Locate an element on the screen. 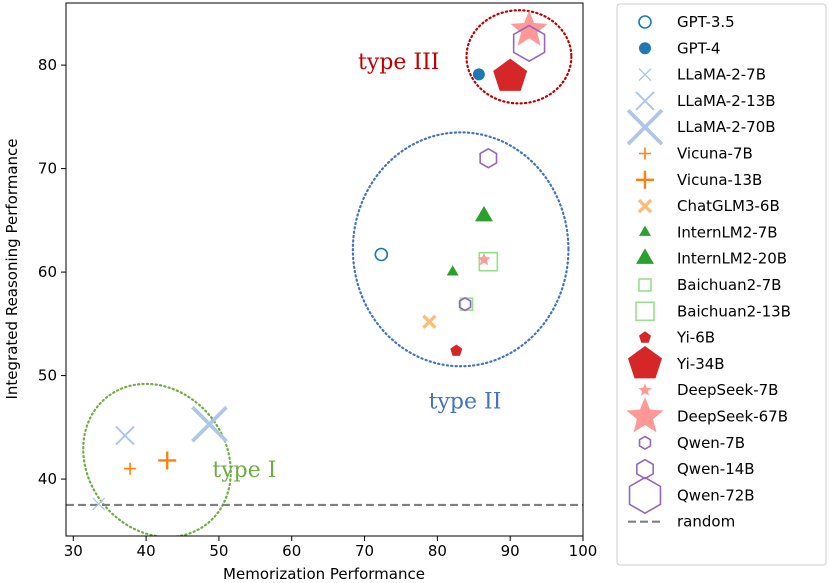  legend-item-deepseek-7b: DeepSeek-7B is located at coordinates (708, 390).